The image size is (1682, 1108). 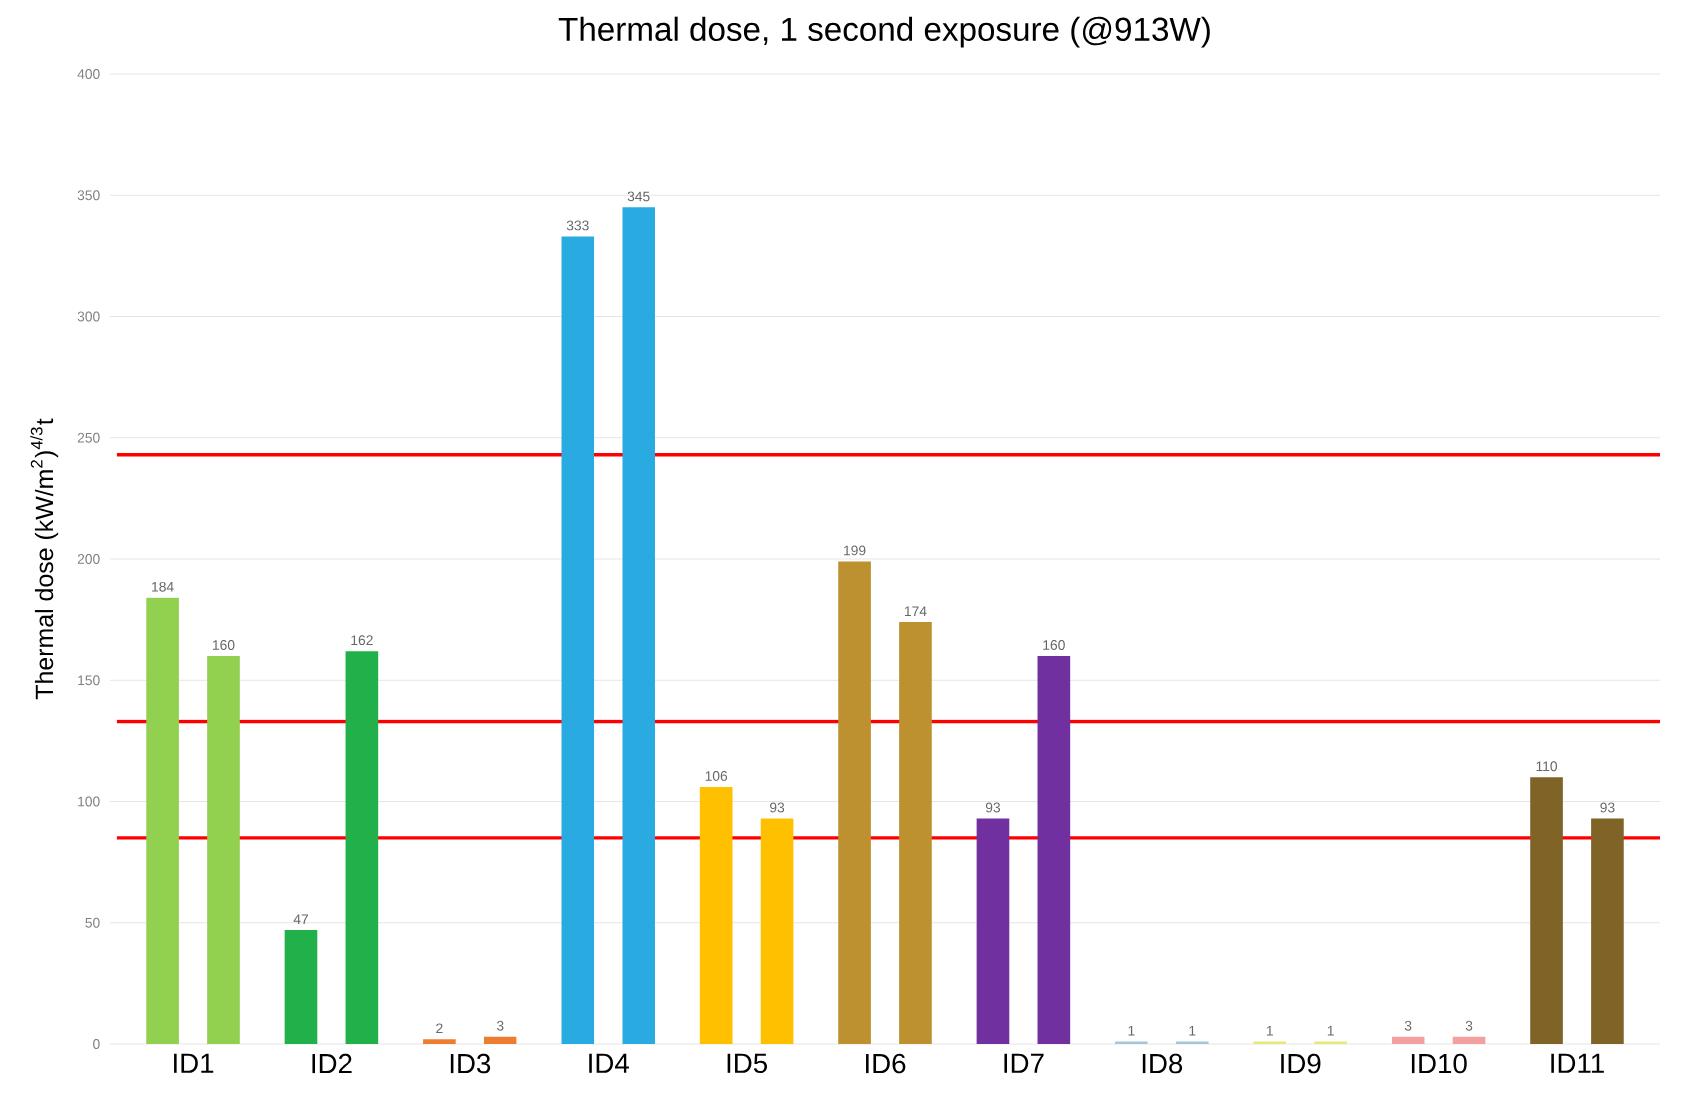 What do you see at coordinates (886, 1063) in the screenshot?
I see `x-tick-label: ID6` at bounding box center [886, 1063].